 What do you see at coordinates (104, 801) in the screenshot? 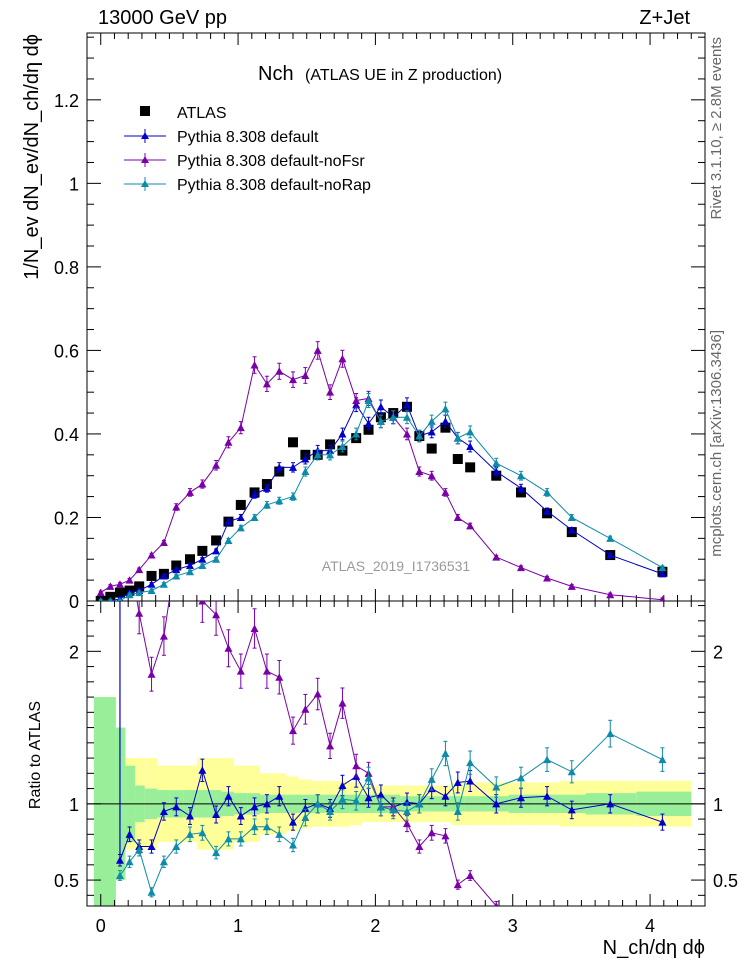
I see `band-inner` at bounding box center [104, 801].